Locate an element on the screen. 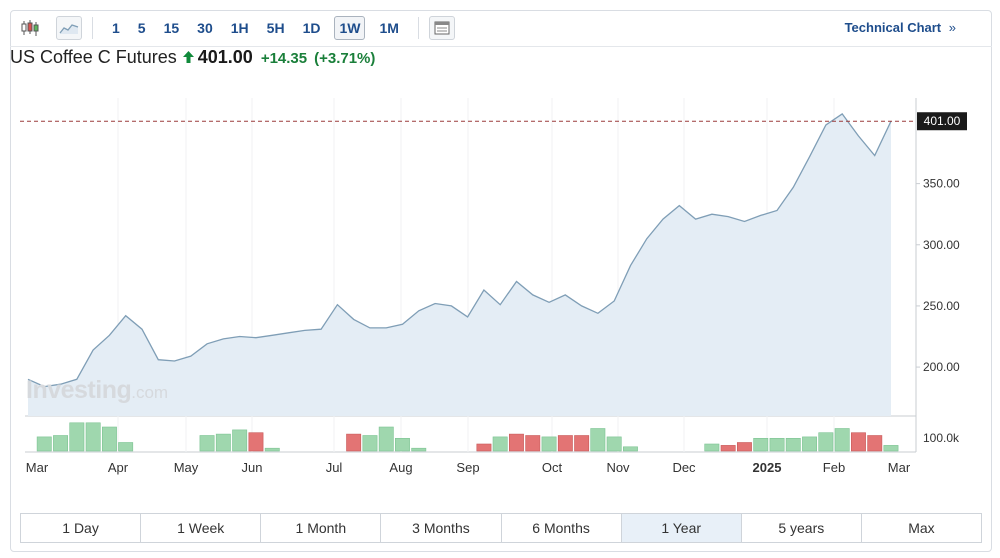 The image size is (1000, 558). x-axis-label: May is located at coordinates (186, 467).